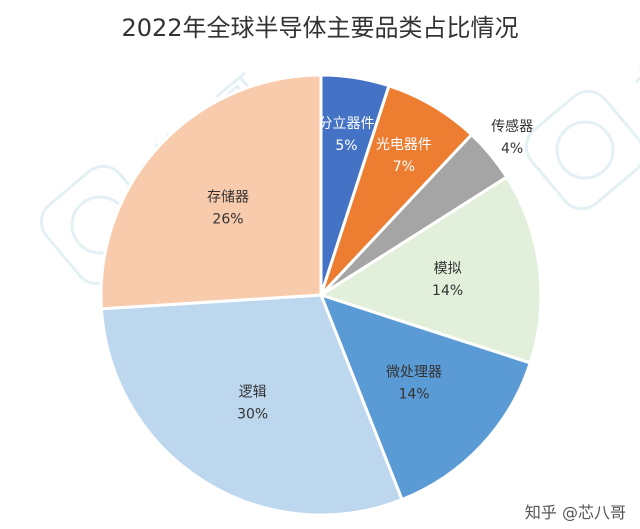 This screenshot has height=529, width=640. Describe the element at coordinates (404, 145) in the screenshot. I see `slice-label: 光电器件` at that location.